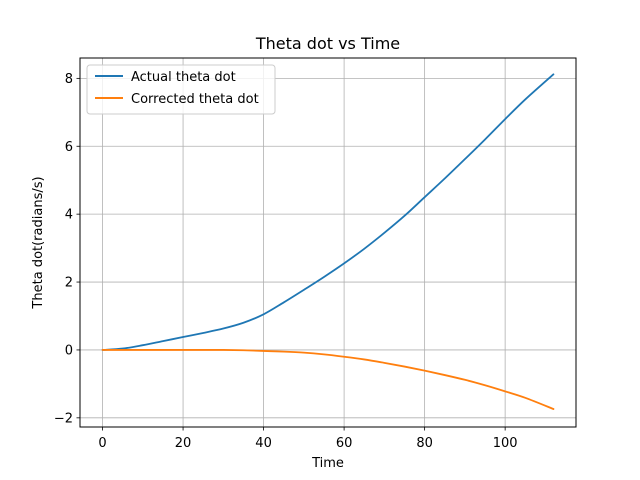 This screenshot has width=640, height=480. Describe the element at coordinates (195, 99) in the screenshot. I see `legend-label-corrected-theta-dot: Corrected theta dot` at that location.